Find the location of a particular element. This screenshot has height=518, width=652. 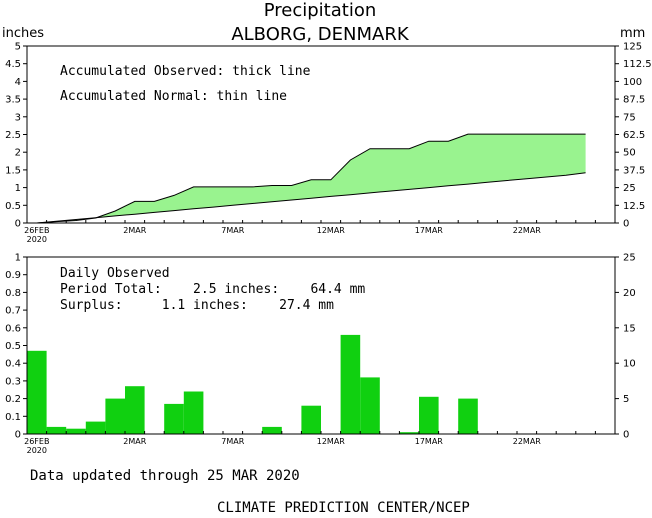

left-tick-label: 2.5 is located at coordinates (13, 135).